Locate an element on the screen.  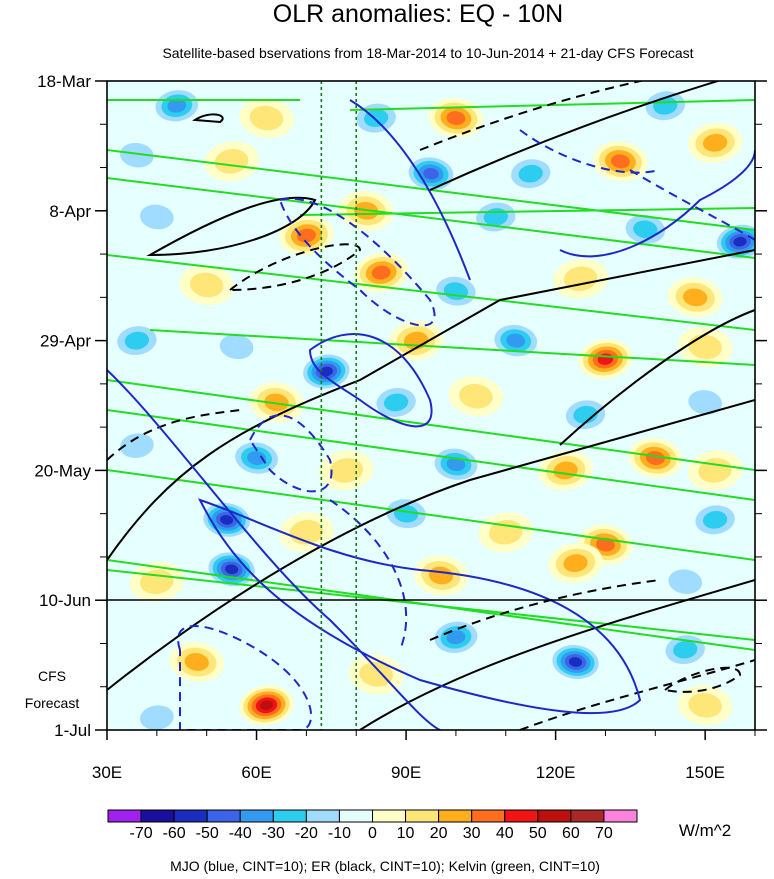
y-tick-label: 1-Jul is located at coordinates (72, 730).